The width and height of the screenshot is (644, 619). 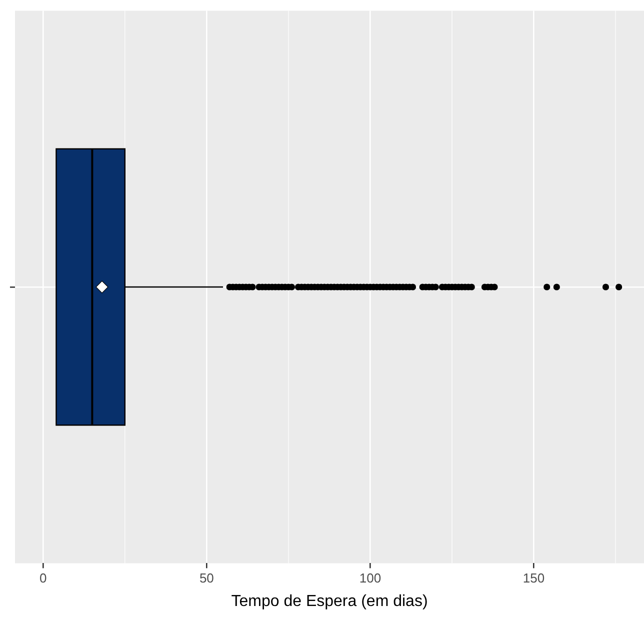 What do you see at coordinates (329, 601) in the screenshot?
I see `x-axis-title: Tempo de Espera (em dias)` at bounding box center [329, 601].